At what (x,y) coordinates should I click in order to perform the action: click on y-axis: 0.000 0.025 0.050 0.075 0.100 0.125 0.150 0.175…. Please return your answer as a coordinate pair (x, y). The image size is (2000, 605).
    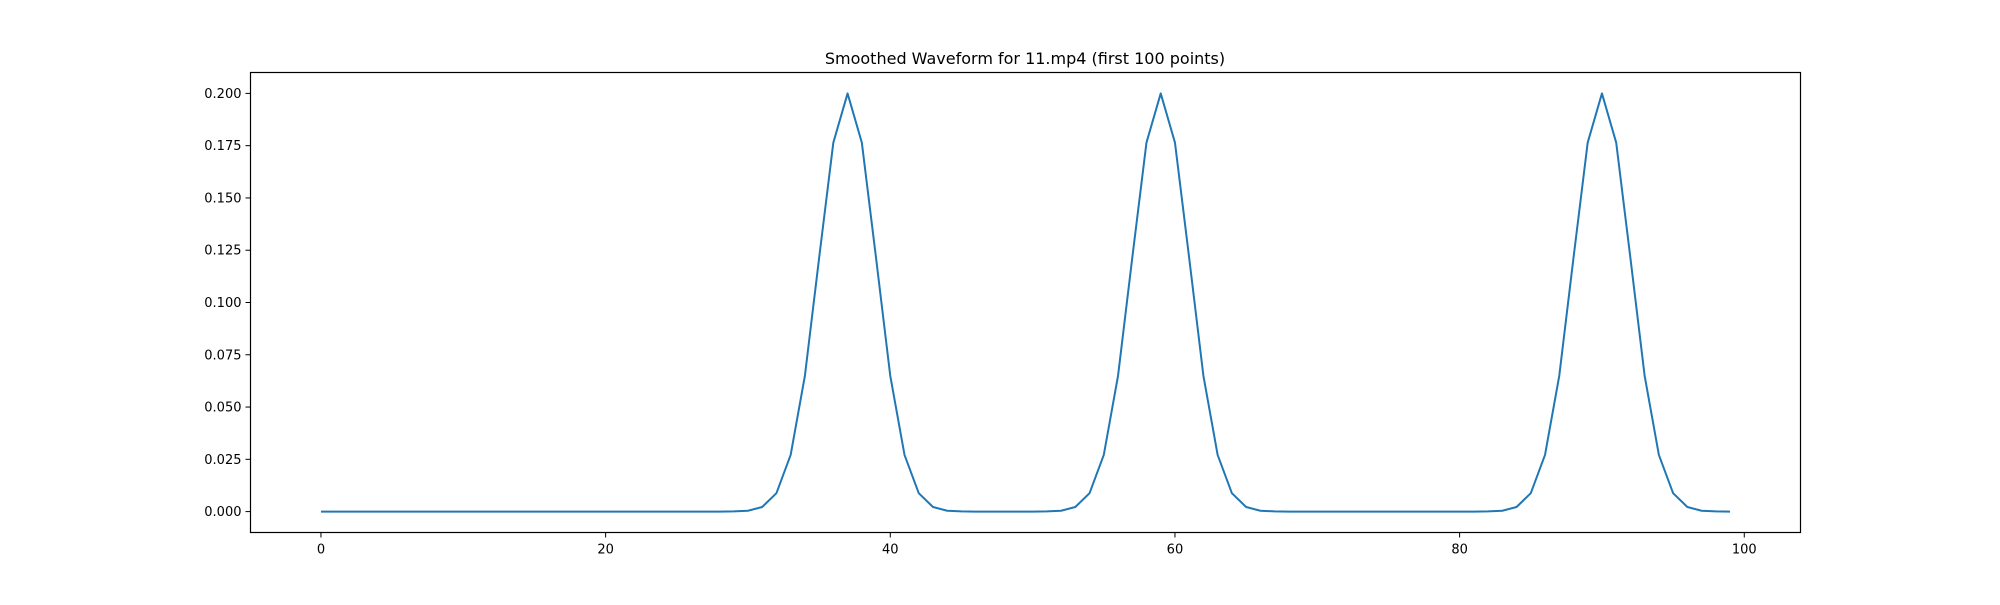
    Looking at the image, I should click on (227, 303).